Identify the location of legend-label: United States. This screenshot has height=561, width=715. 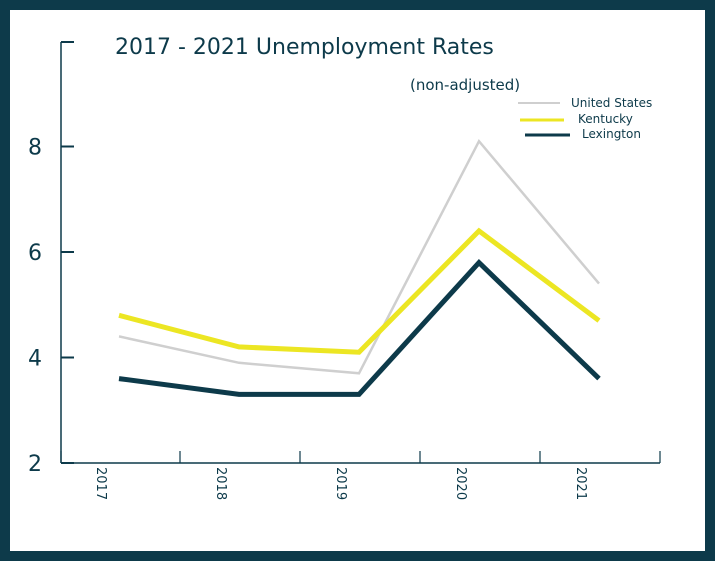
(611, 103).